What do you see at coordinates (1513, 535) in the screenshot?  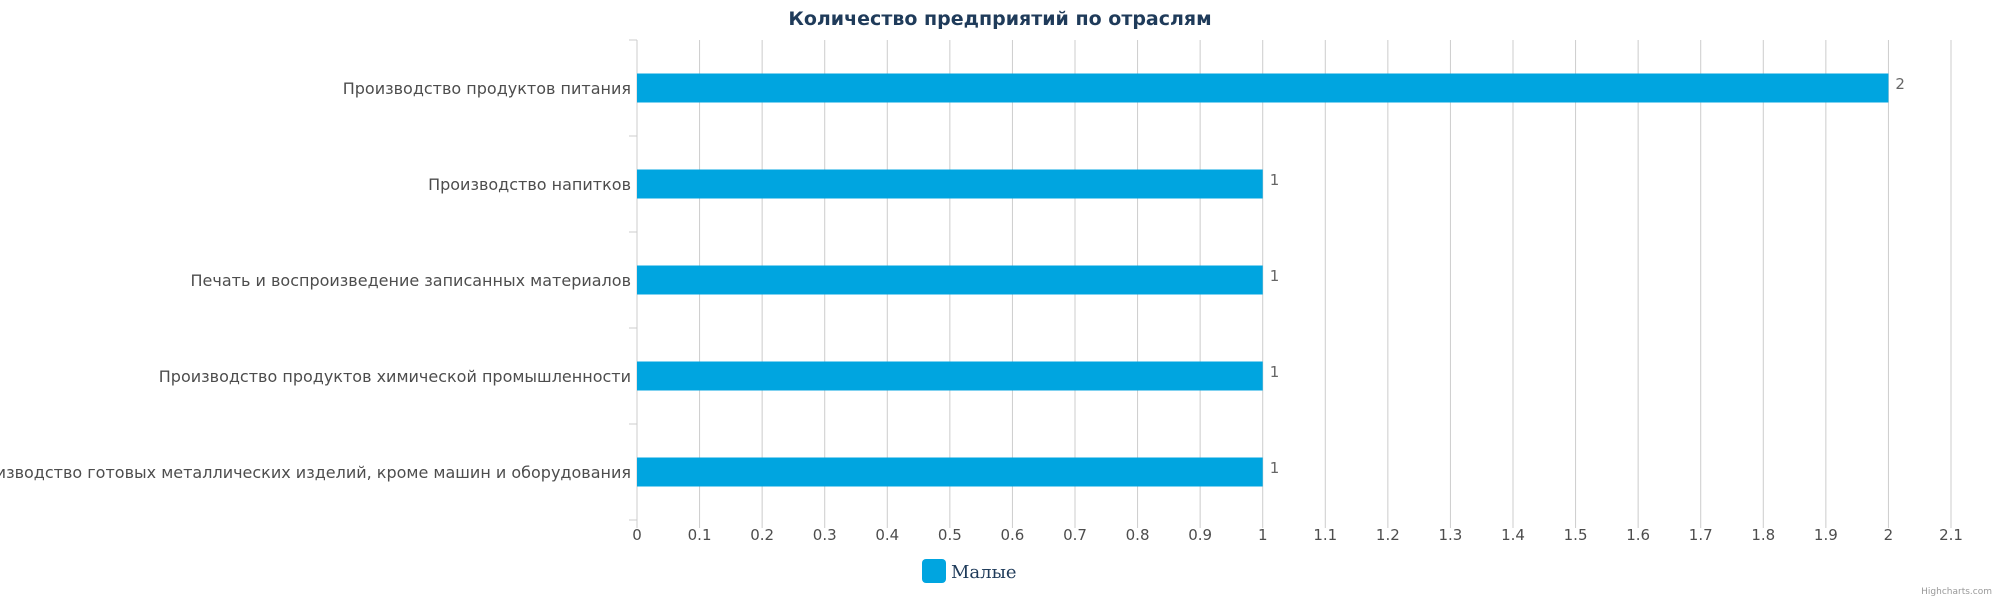 I see `x-tick-label: 1.4` at bounding box center [1513, 535].